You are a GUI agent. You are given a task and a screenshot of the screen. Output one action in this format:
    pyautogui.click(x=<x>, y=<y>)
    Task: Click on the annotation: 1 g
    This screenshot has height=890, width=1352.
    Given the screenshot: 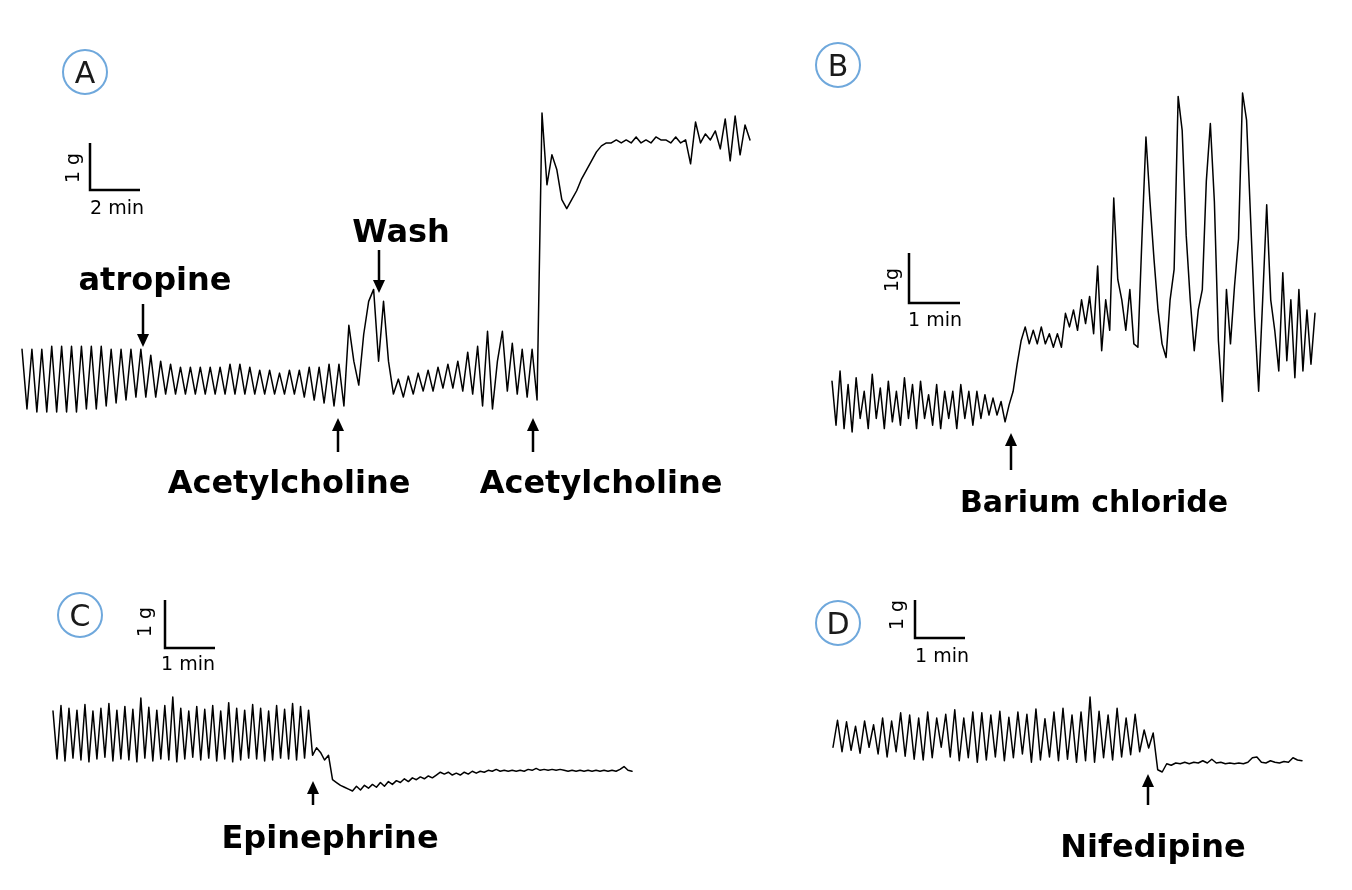 What is the action you would take?
    pyautogui.click(x=72, y=168)
    